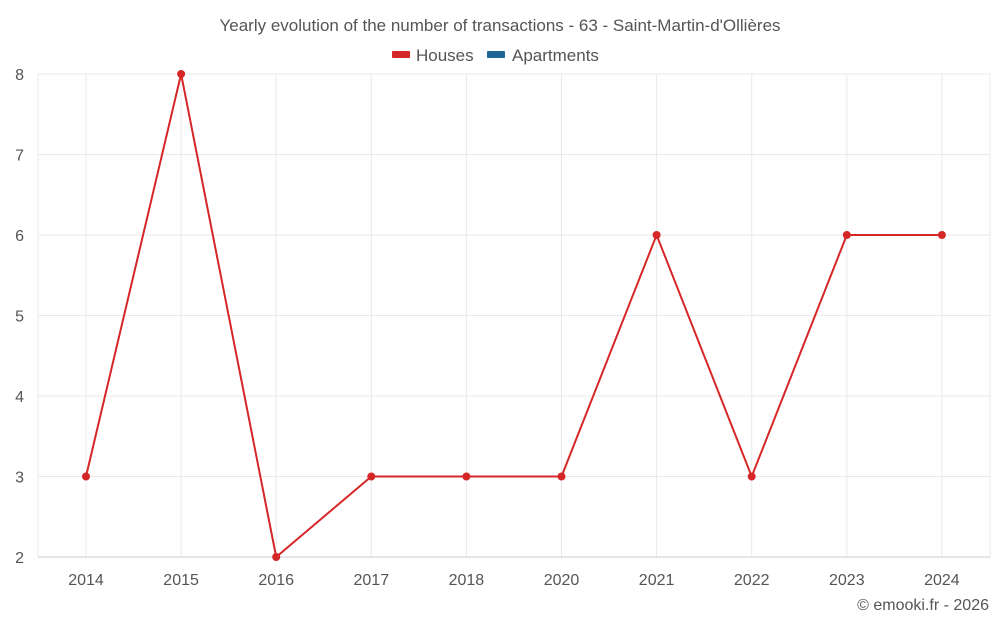  I want to click on legend: Houses Apartments, so click(495, 55).